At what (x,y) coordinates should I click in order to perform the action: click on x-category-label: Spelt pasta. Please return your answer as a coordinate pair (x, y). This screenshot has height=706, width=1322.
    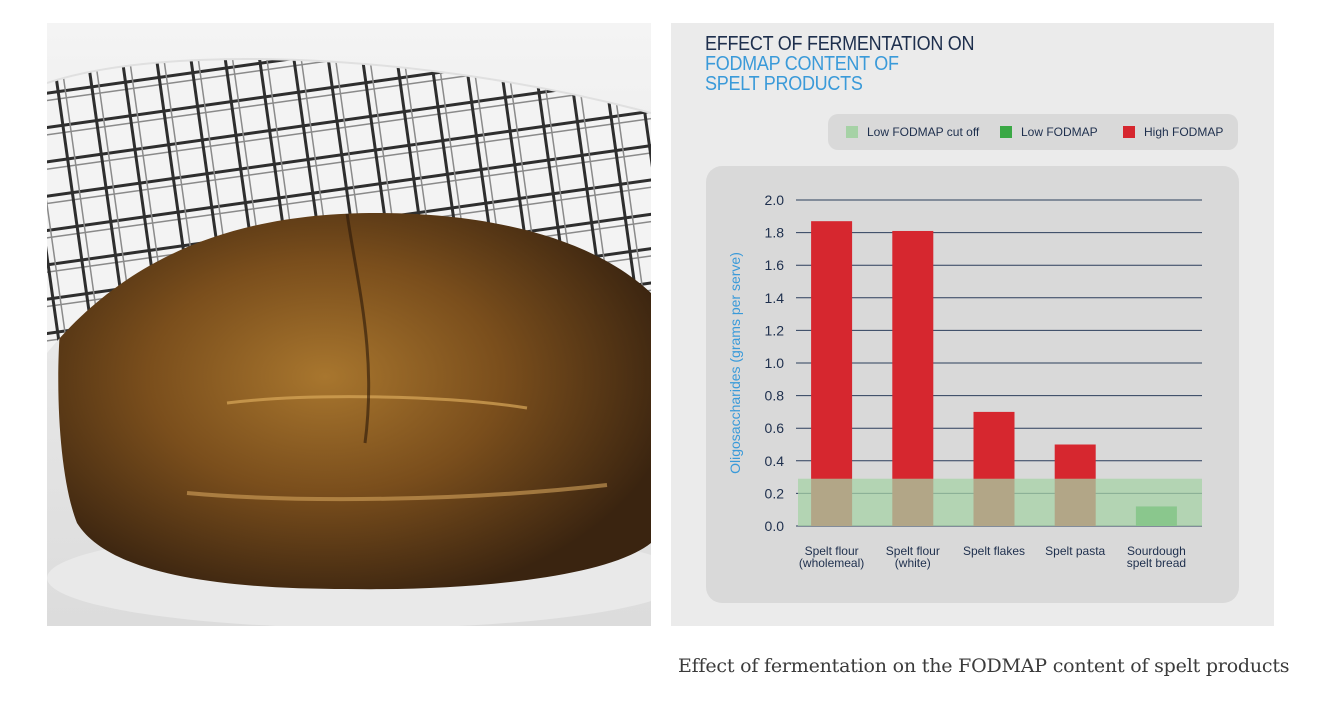
    Looking at the image, I should click on (1075, 551).